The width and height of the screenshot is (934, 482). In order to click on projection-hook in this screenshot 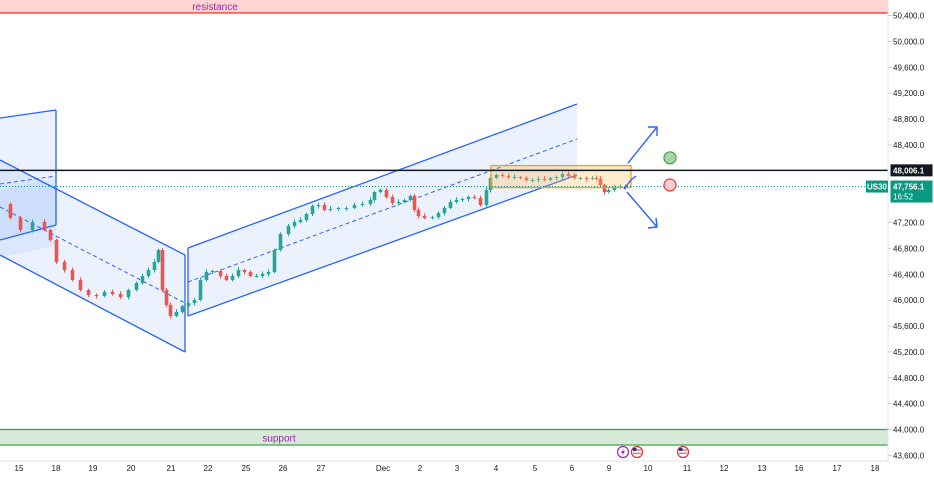, I will do `click(630, 182)`.